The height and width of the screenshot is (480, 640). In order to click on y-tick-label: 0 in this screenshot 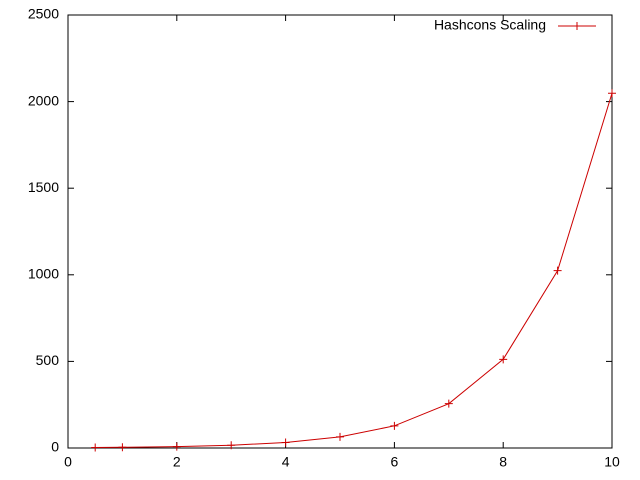, I will do `click(55, 447)`.